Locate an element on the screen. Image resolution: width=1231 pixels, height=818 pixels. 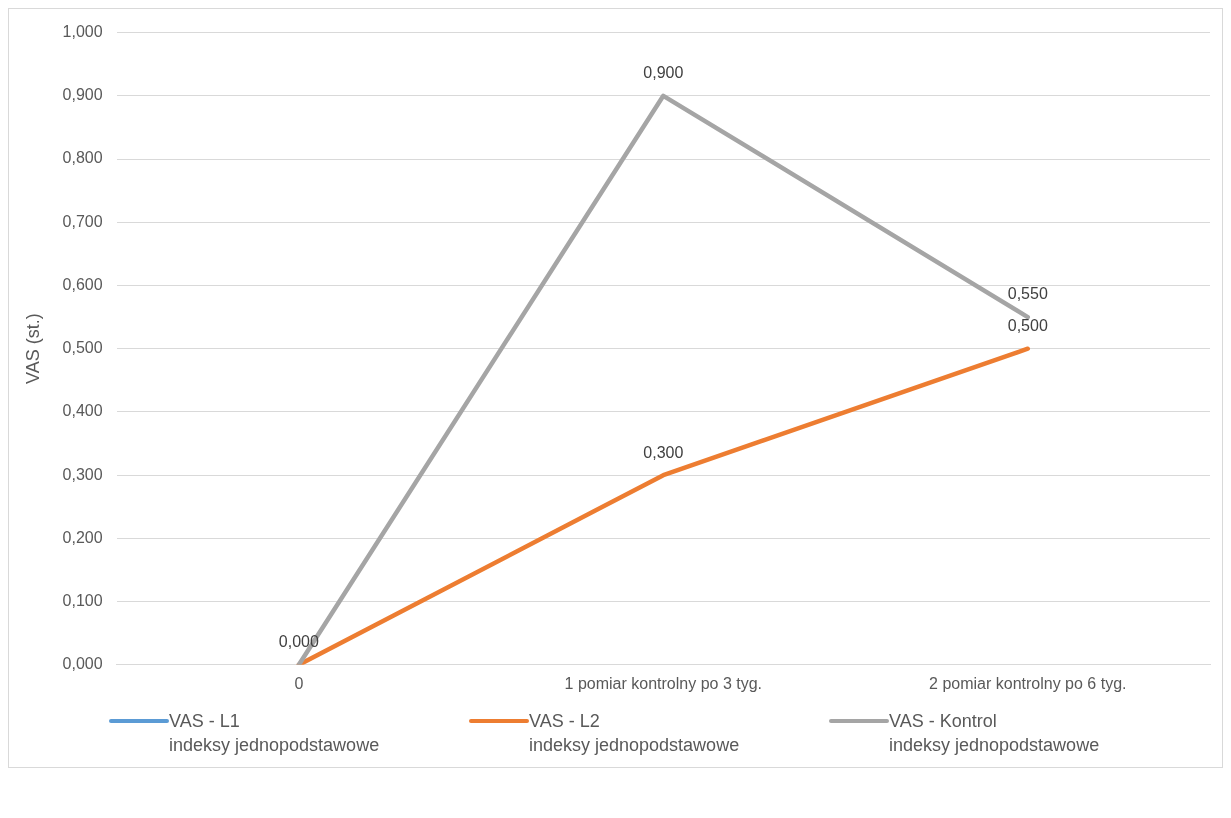
x-tick-label: 1 pomiar kontrolny po 3 tyg. is located at coordinates (663, 683).